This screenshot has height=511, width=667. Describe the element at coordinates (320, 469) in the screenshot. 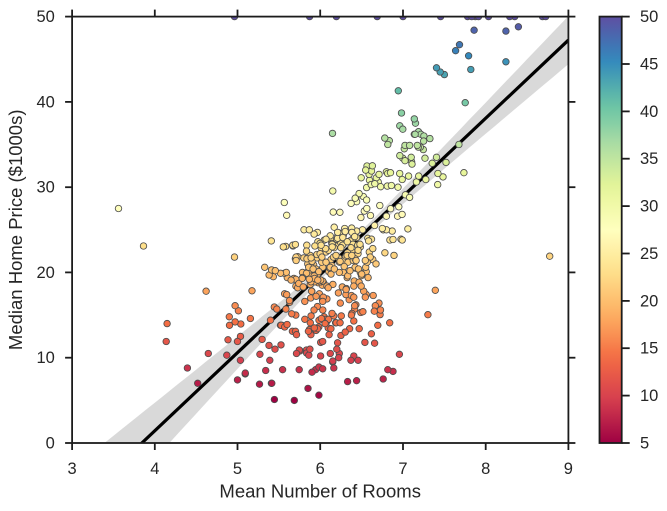

I see `svg-text: 6` at that location.